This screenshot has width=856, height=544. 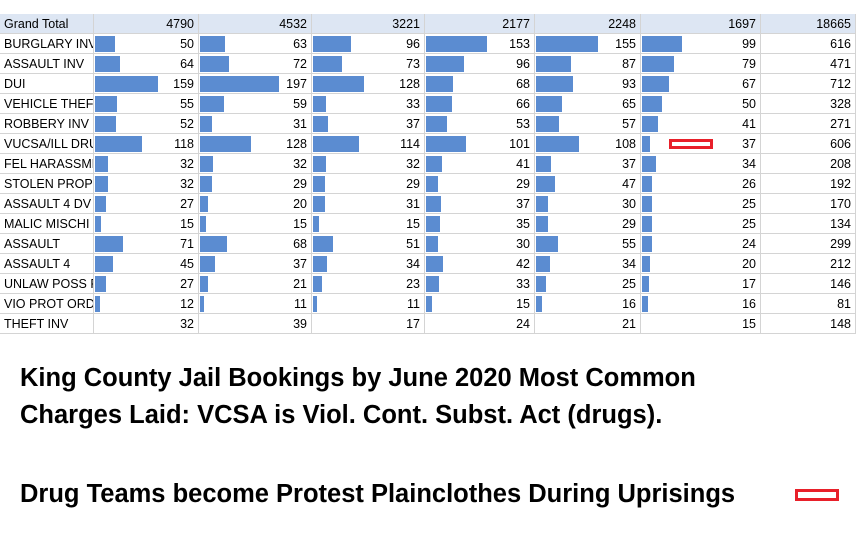 I want to click on value-cell: 4532, so click(x=255, y=24).